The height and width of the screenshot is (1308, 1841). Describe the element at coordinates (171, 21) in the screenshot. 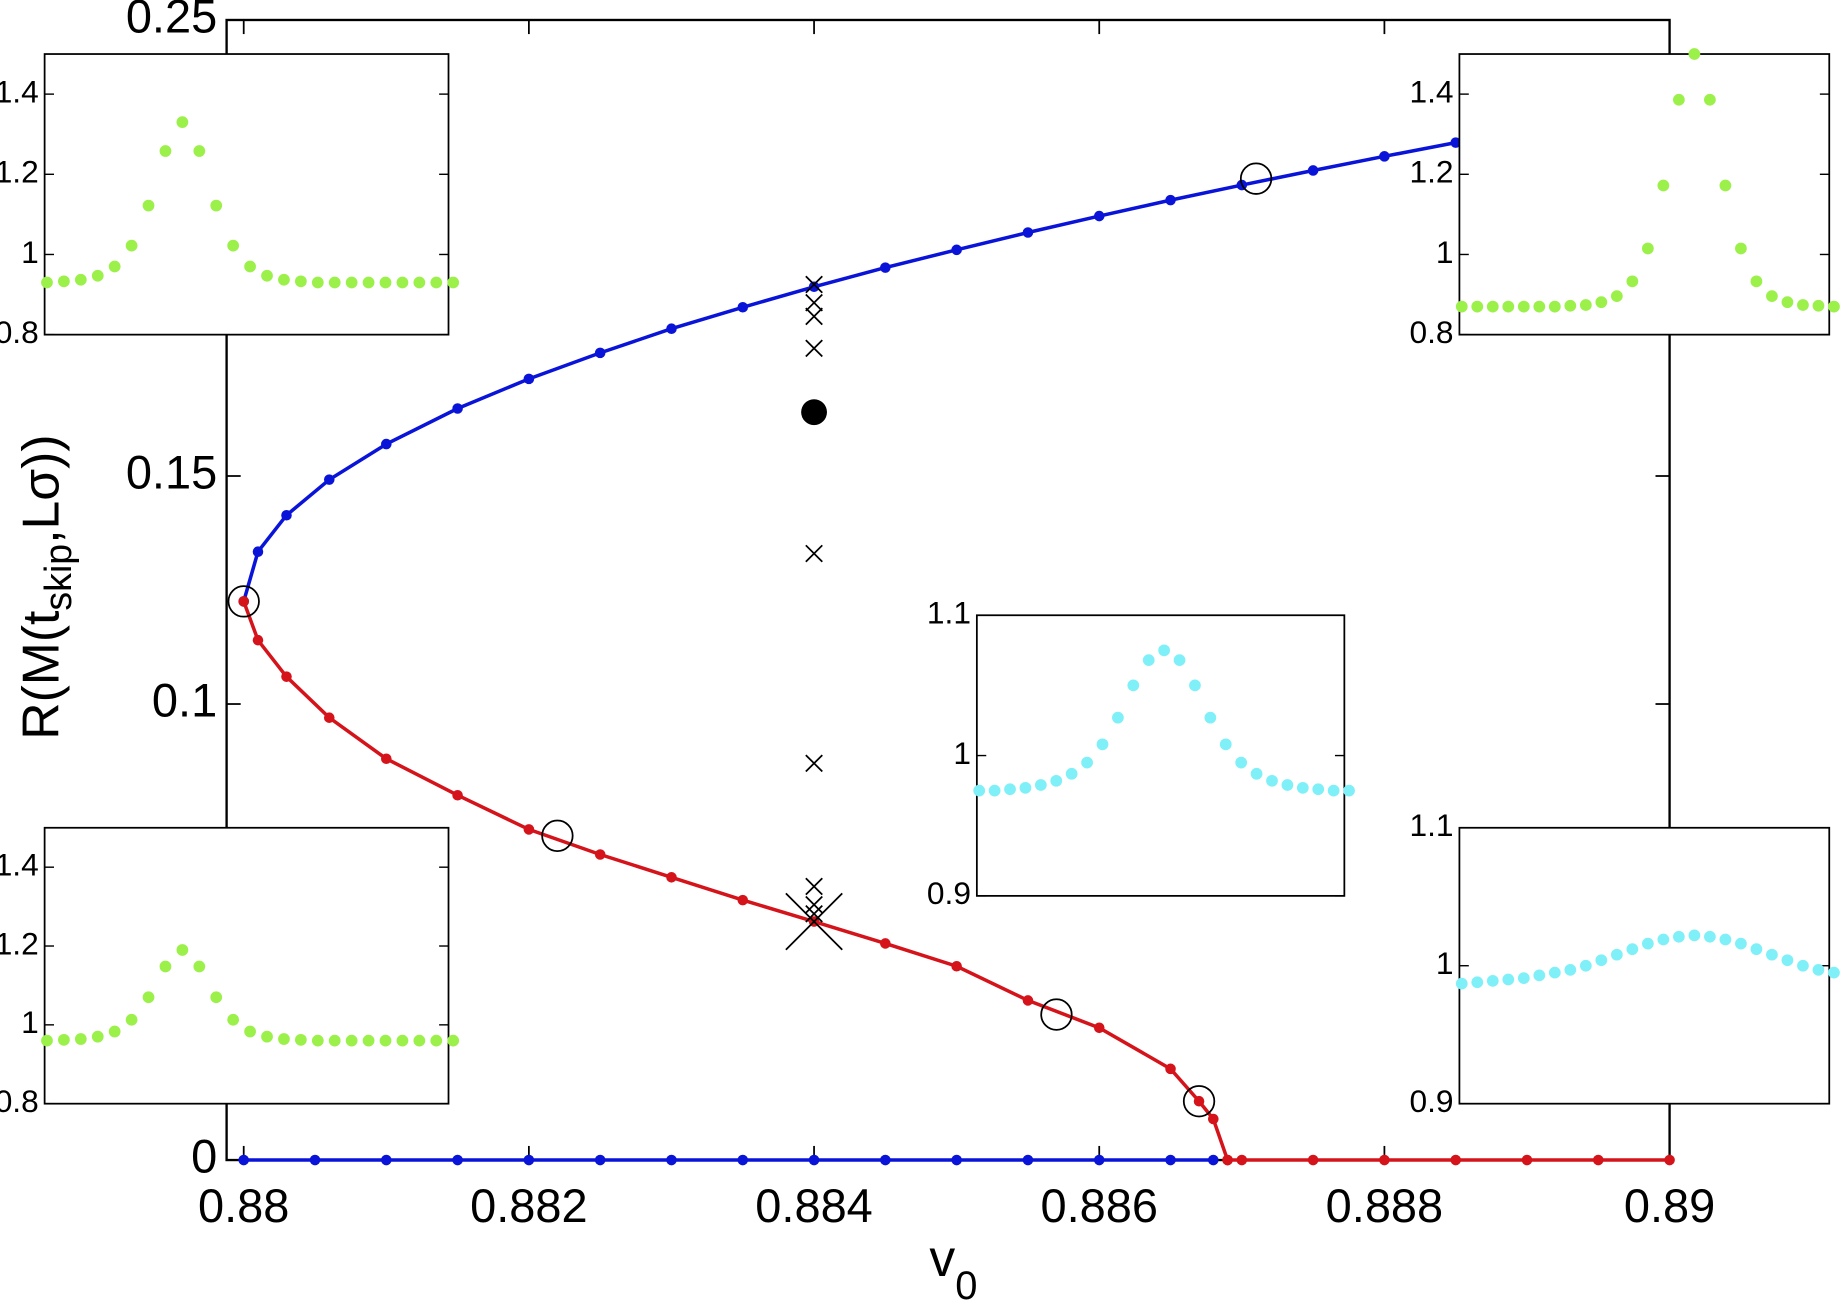

I see `y-tick-label: 0.25` at that location.